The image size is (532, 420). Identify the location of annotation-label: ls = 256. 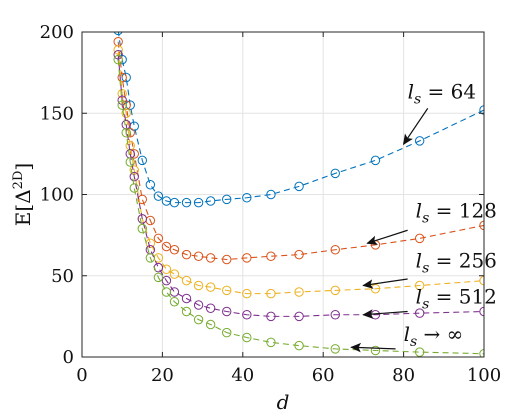
(456, 263).